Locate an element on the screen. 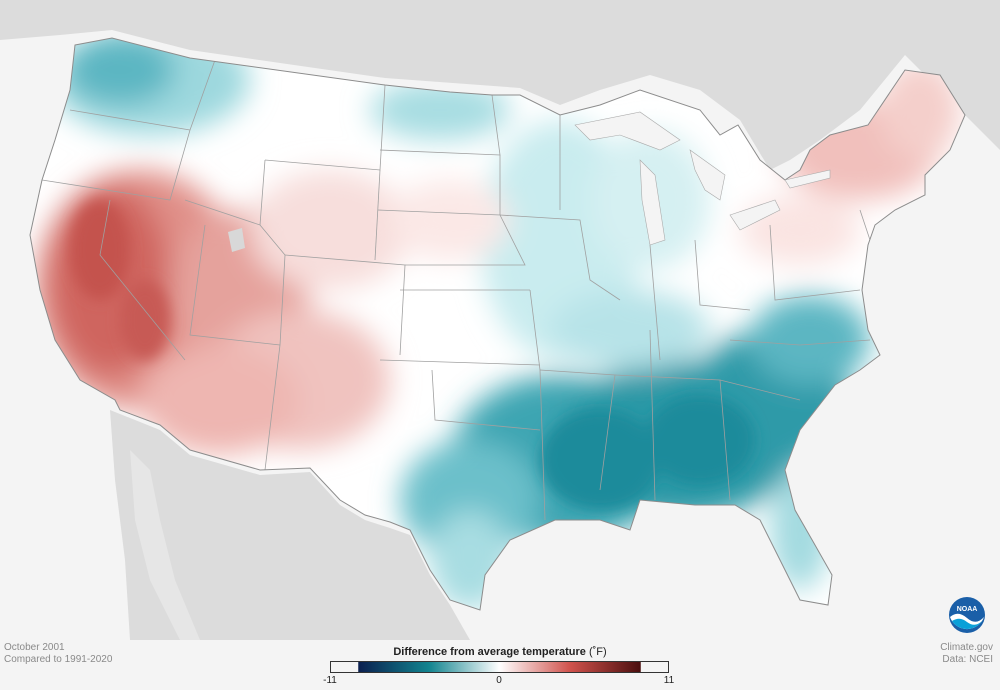 The width and height of the screenshot is (1000, 690). lake-superior is located at coordinates (627, 131).